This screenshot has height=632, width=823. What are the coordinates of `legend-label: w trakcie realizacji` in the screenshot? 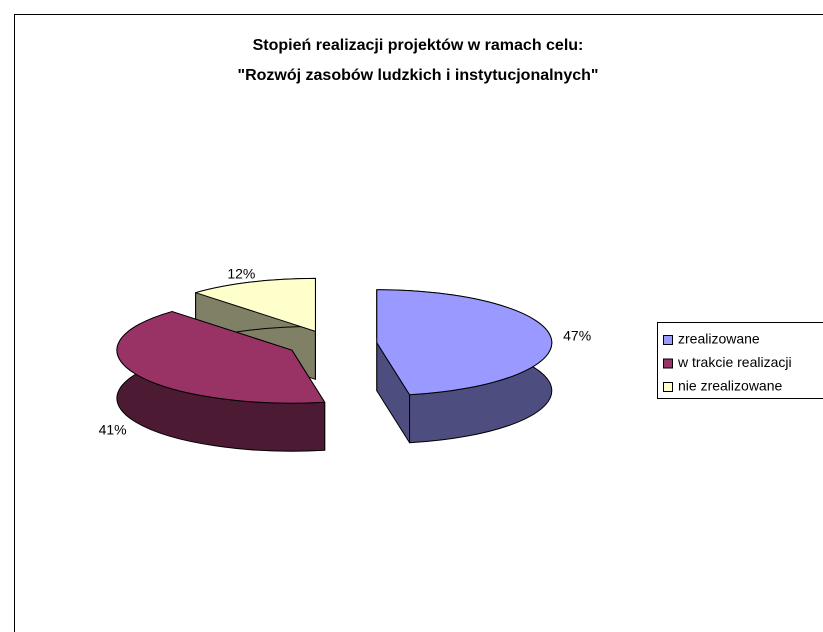 It's located at (734, 362).